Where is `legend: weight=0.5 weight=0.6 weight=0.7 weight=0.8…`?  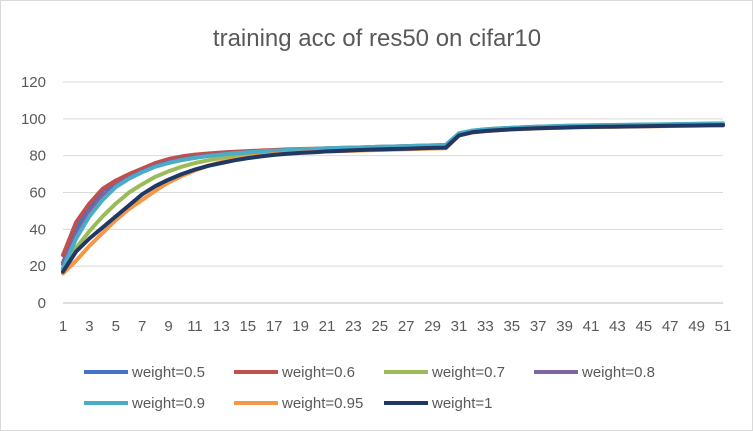 legend: weight=0.5 weight=0.6 weight=0.7 weight=0.8… is located at coordinates (369, 388).